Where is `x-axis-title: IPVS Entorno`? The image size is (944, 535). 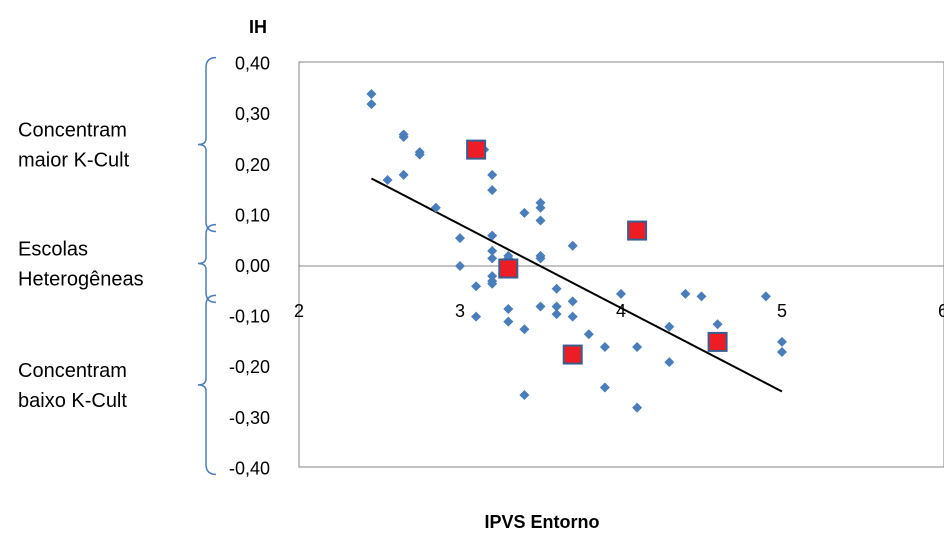
x-axis-title: IPVS Entorno is located at coordinates (541, 522).